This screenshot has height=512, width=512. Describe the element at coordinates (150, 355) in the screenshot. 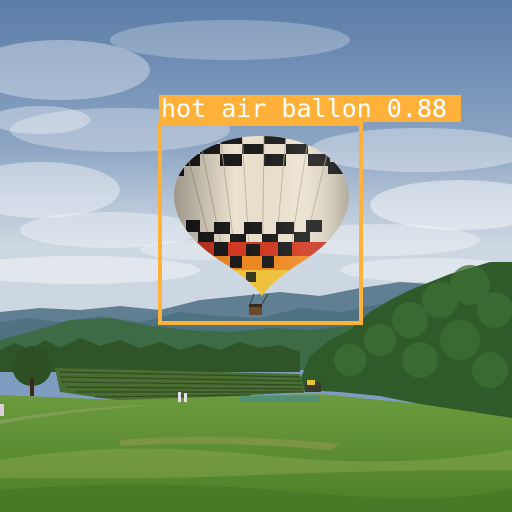

I see `trees-left` at that location.